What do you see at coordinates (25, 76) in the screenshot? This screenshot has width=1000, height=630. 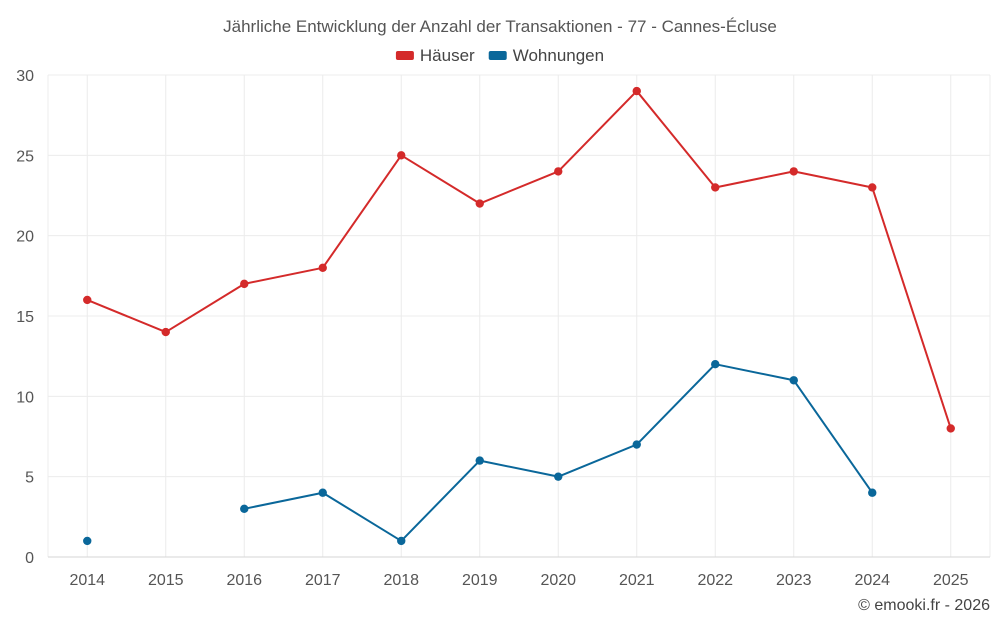 I see `y-tick-label: 30` at bounding box center [25, 76].